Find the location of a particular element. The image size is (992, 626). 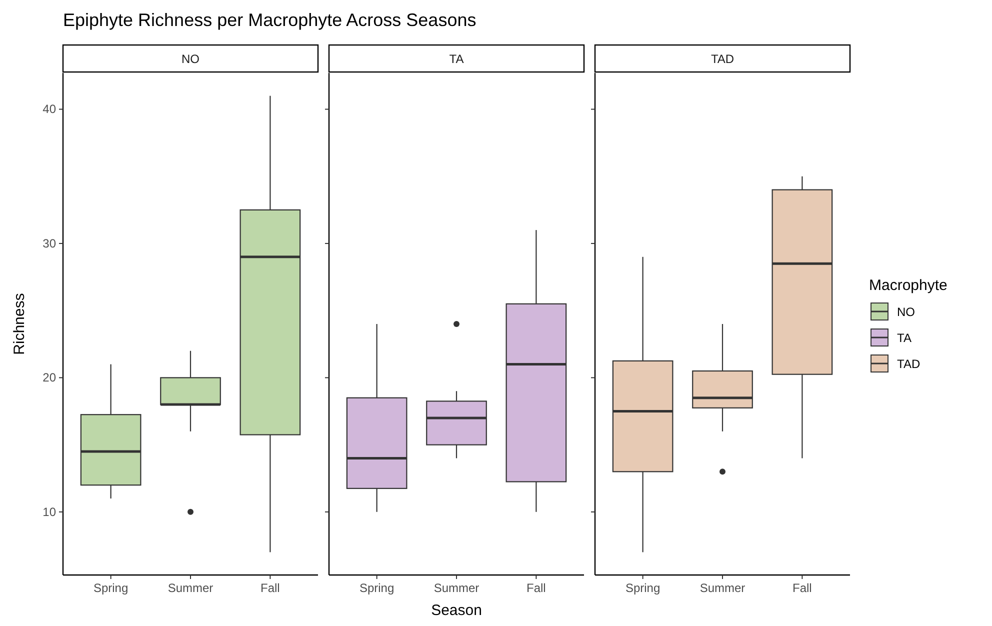

y-axis-title: Richness is located at coordinates (19, 324).